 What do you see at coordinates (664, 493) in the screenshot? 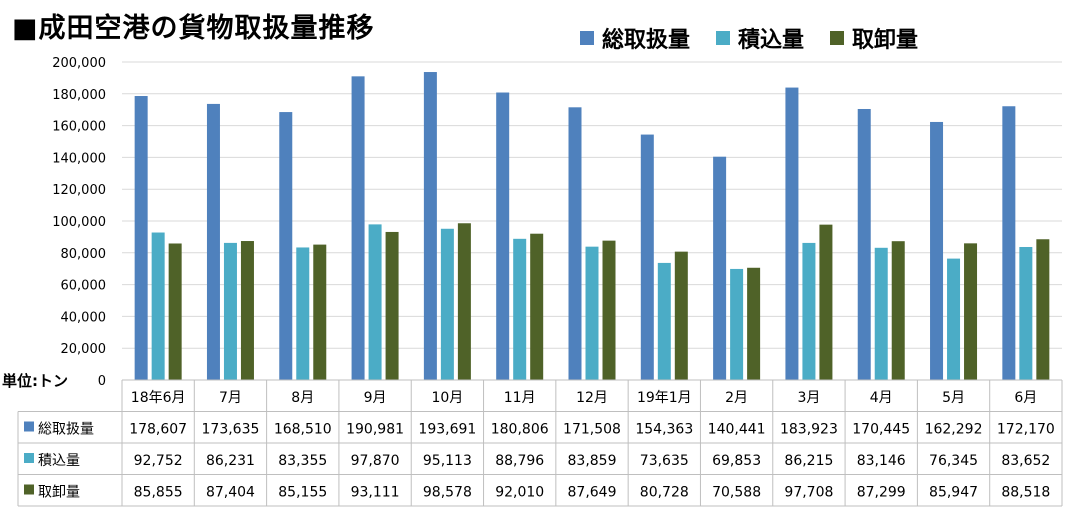
I see `table-cell-2-7: 80,728` at bounding box center [664, 493].